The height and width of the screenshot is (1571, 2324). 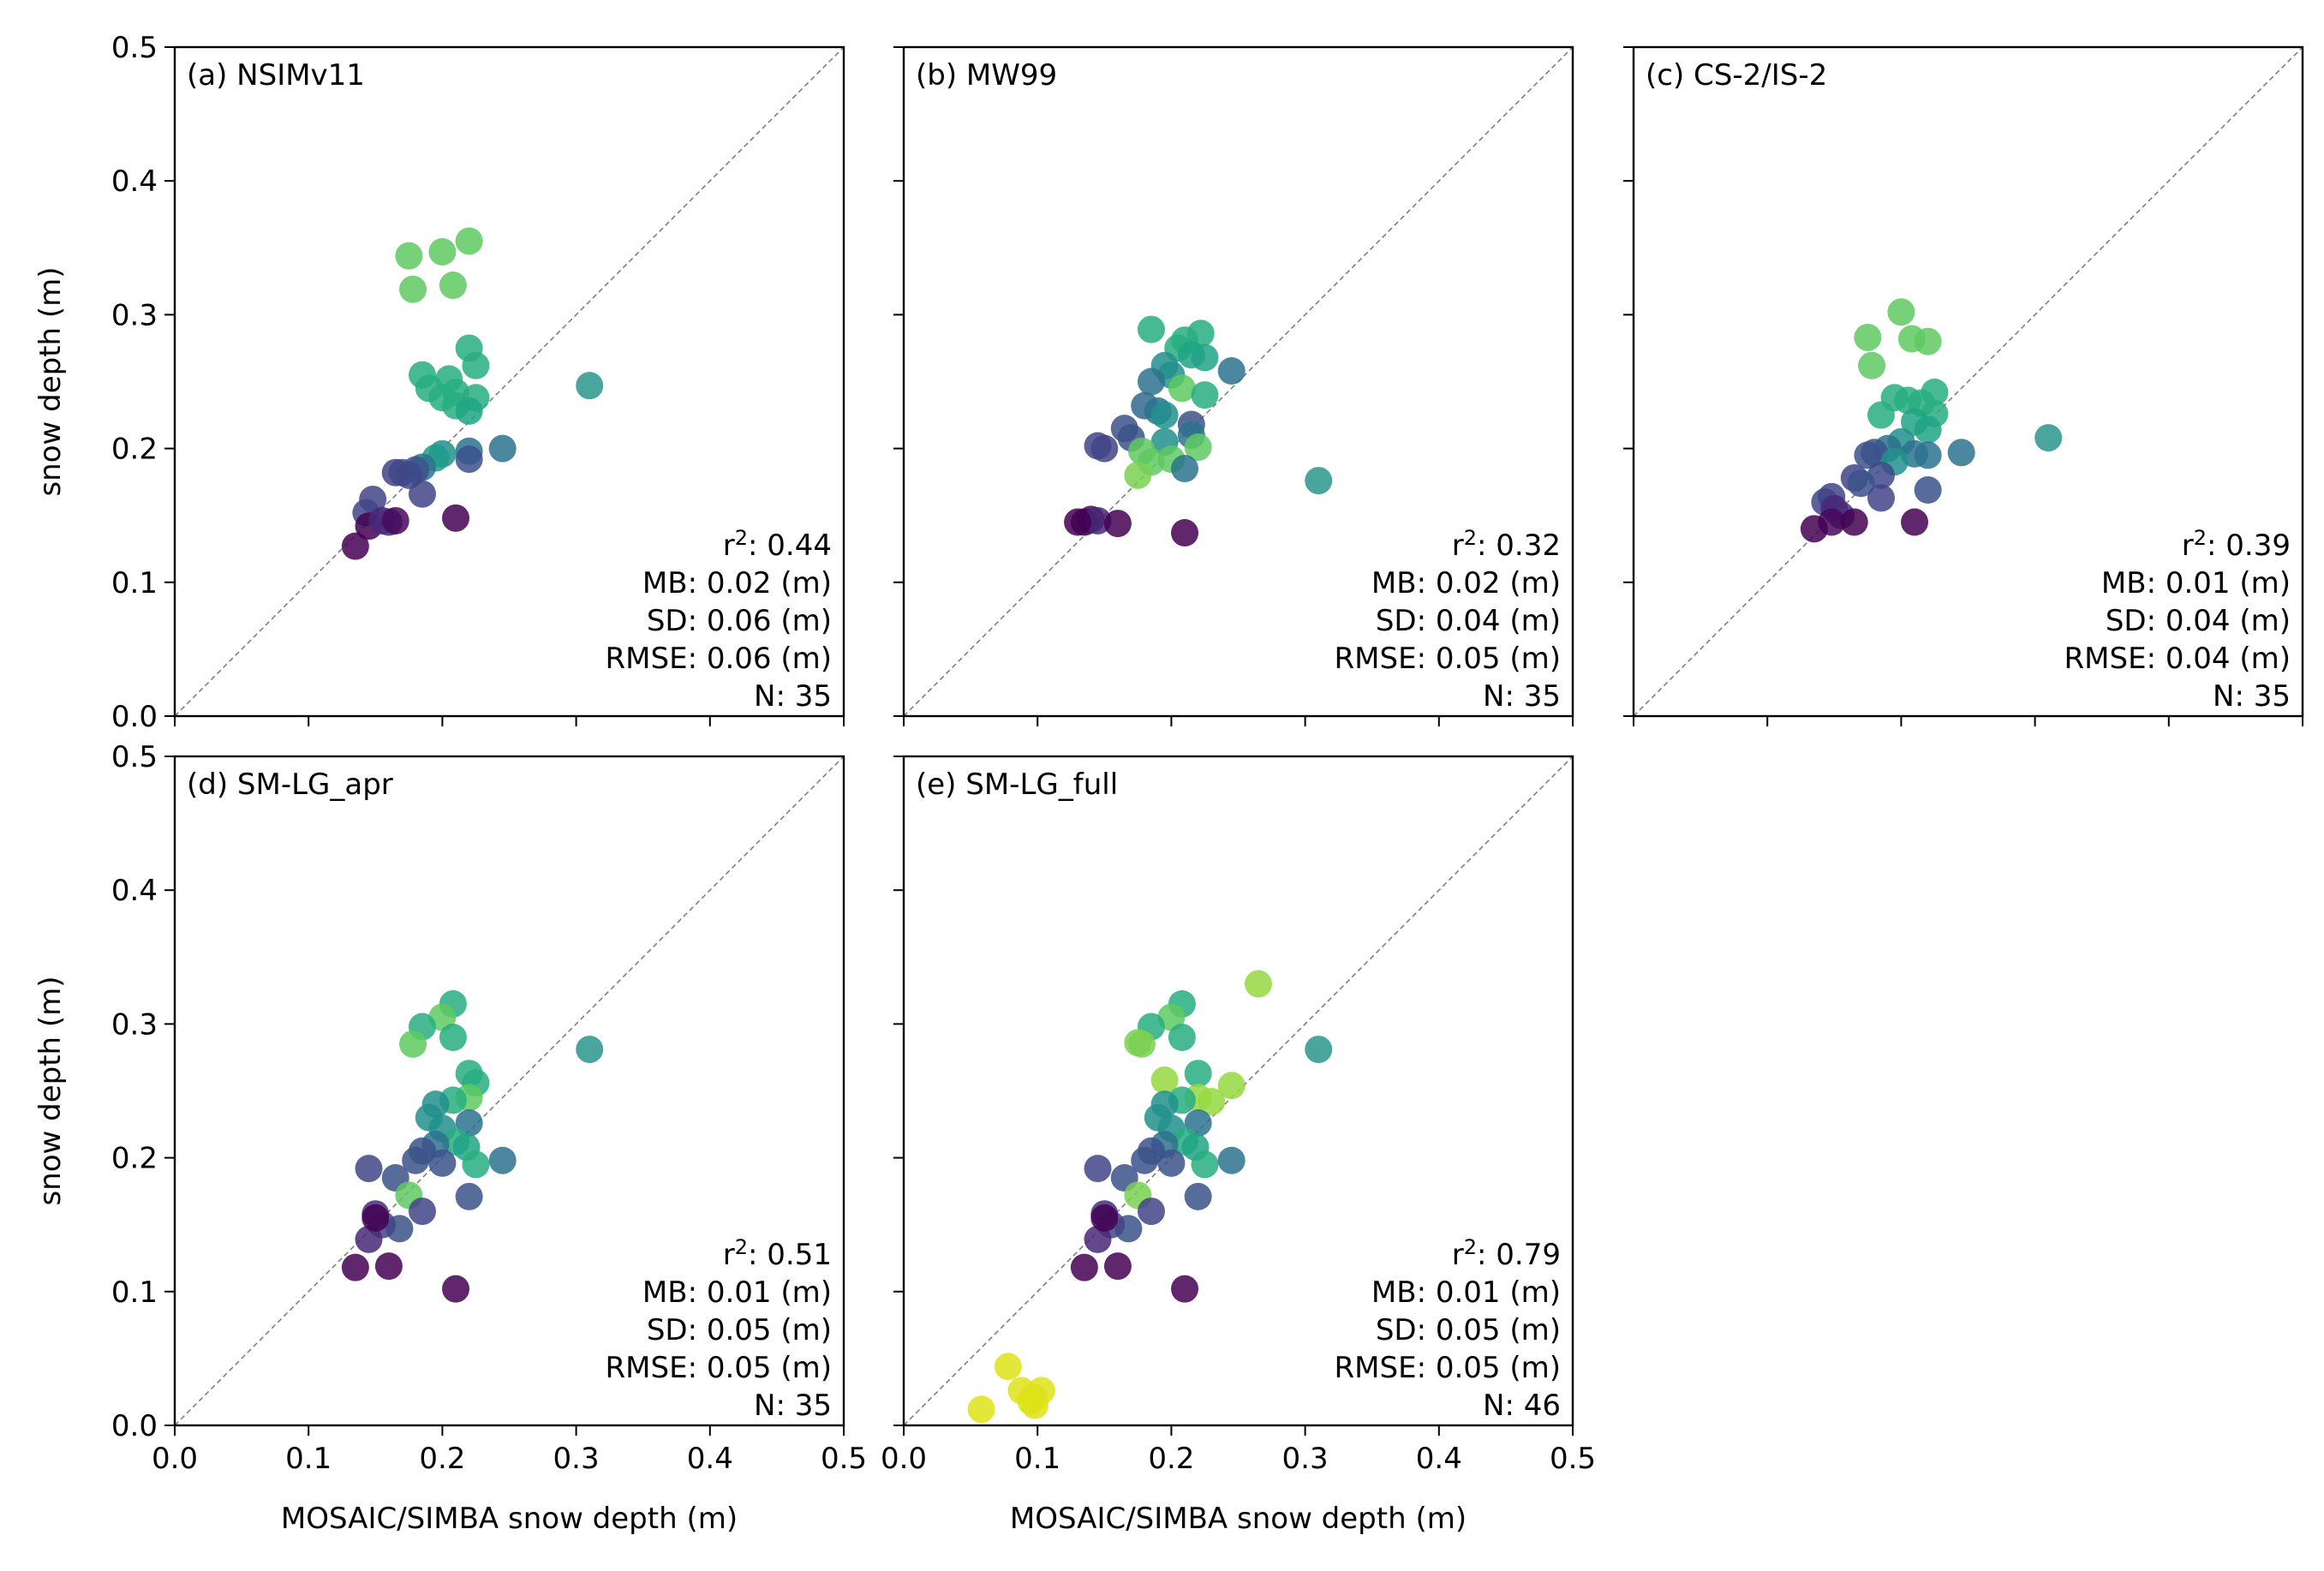 What do you see at coordinates (134, 48) in the screenshot?
I see `y-tick-label: 0.5` at bounding box center [134, 48].